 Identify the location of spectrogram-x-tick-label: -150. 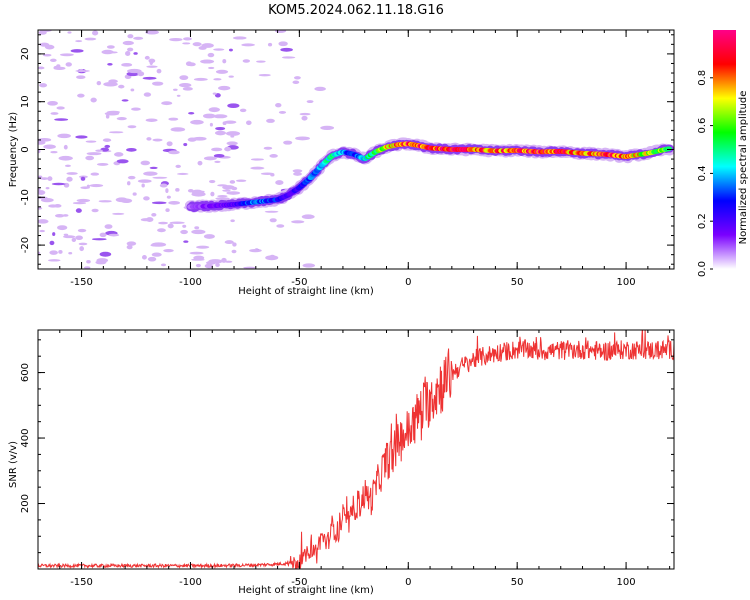
(81, 282).